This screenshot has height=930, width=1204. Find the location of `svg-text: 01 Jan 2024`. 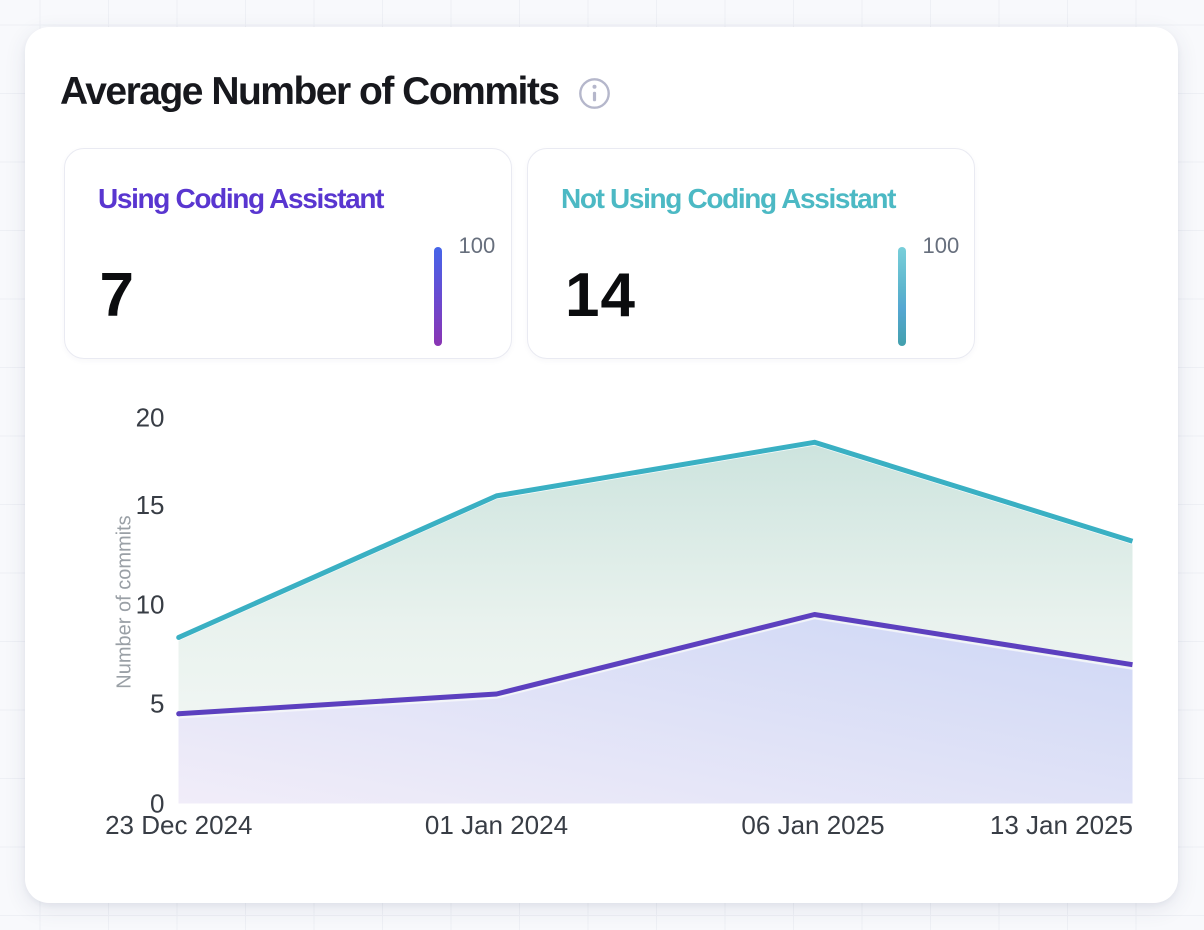

svg-text: 01 Jan 2024 is located at coordinates (496, 825).